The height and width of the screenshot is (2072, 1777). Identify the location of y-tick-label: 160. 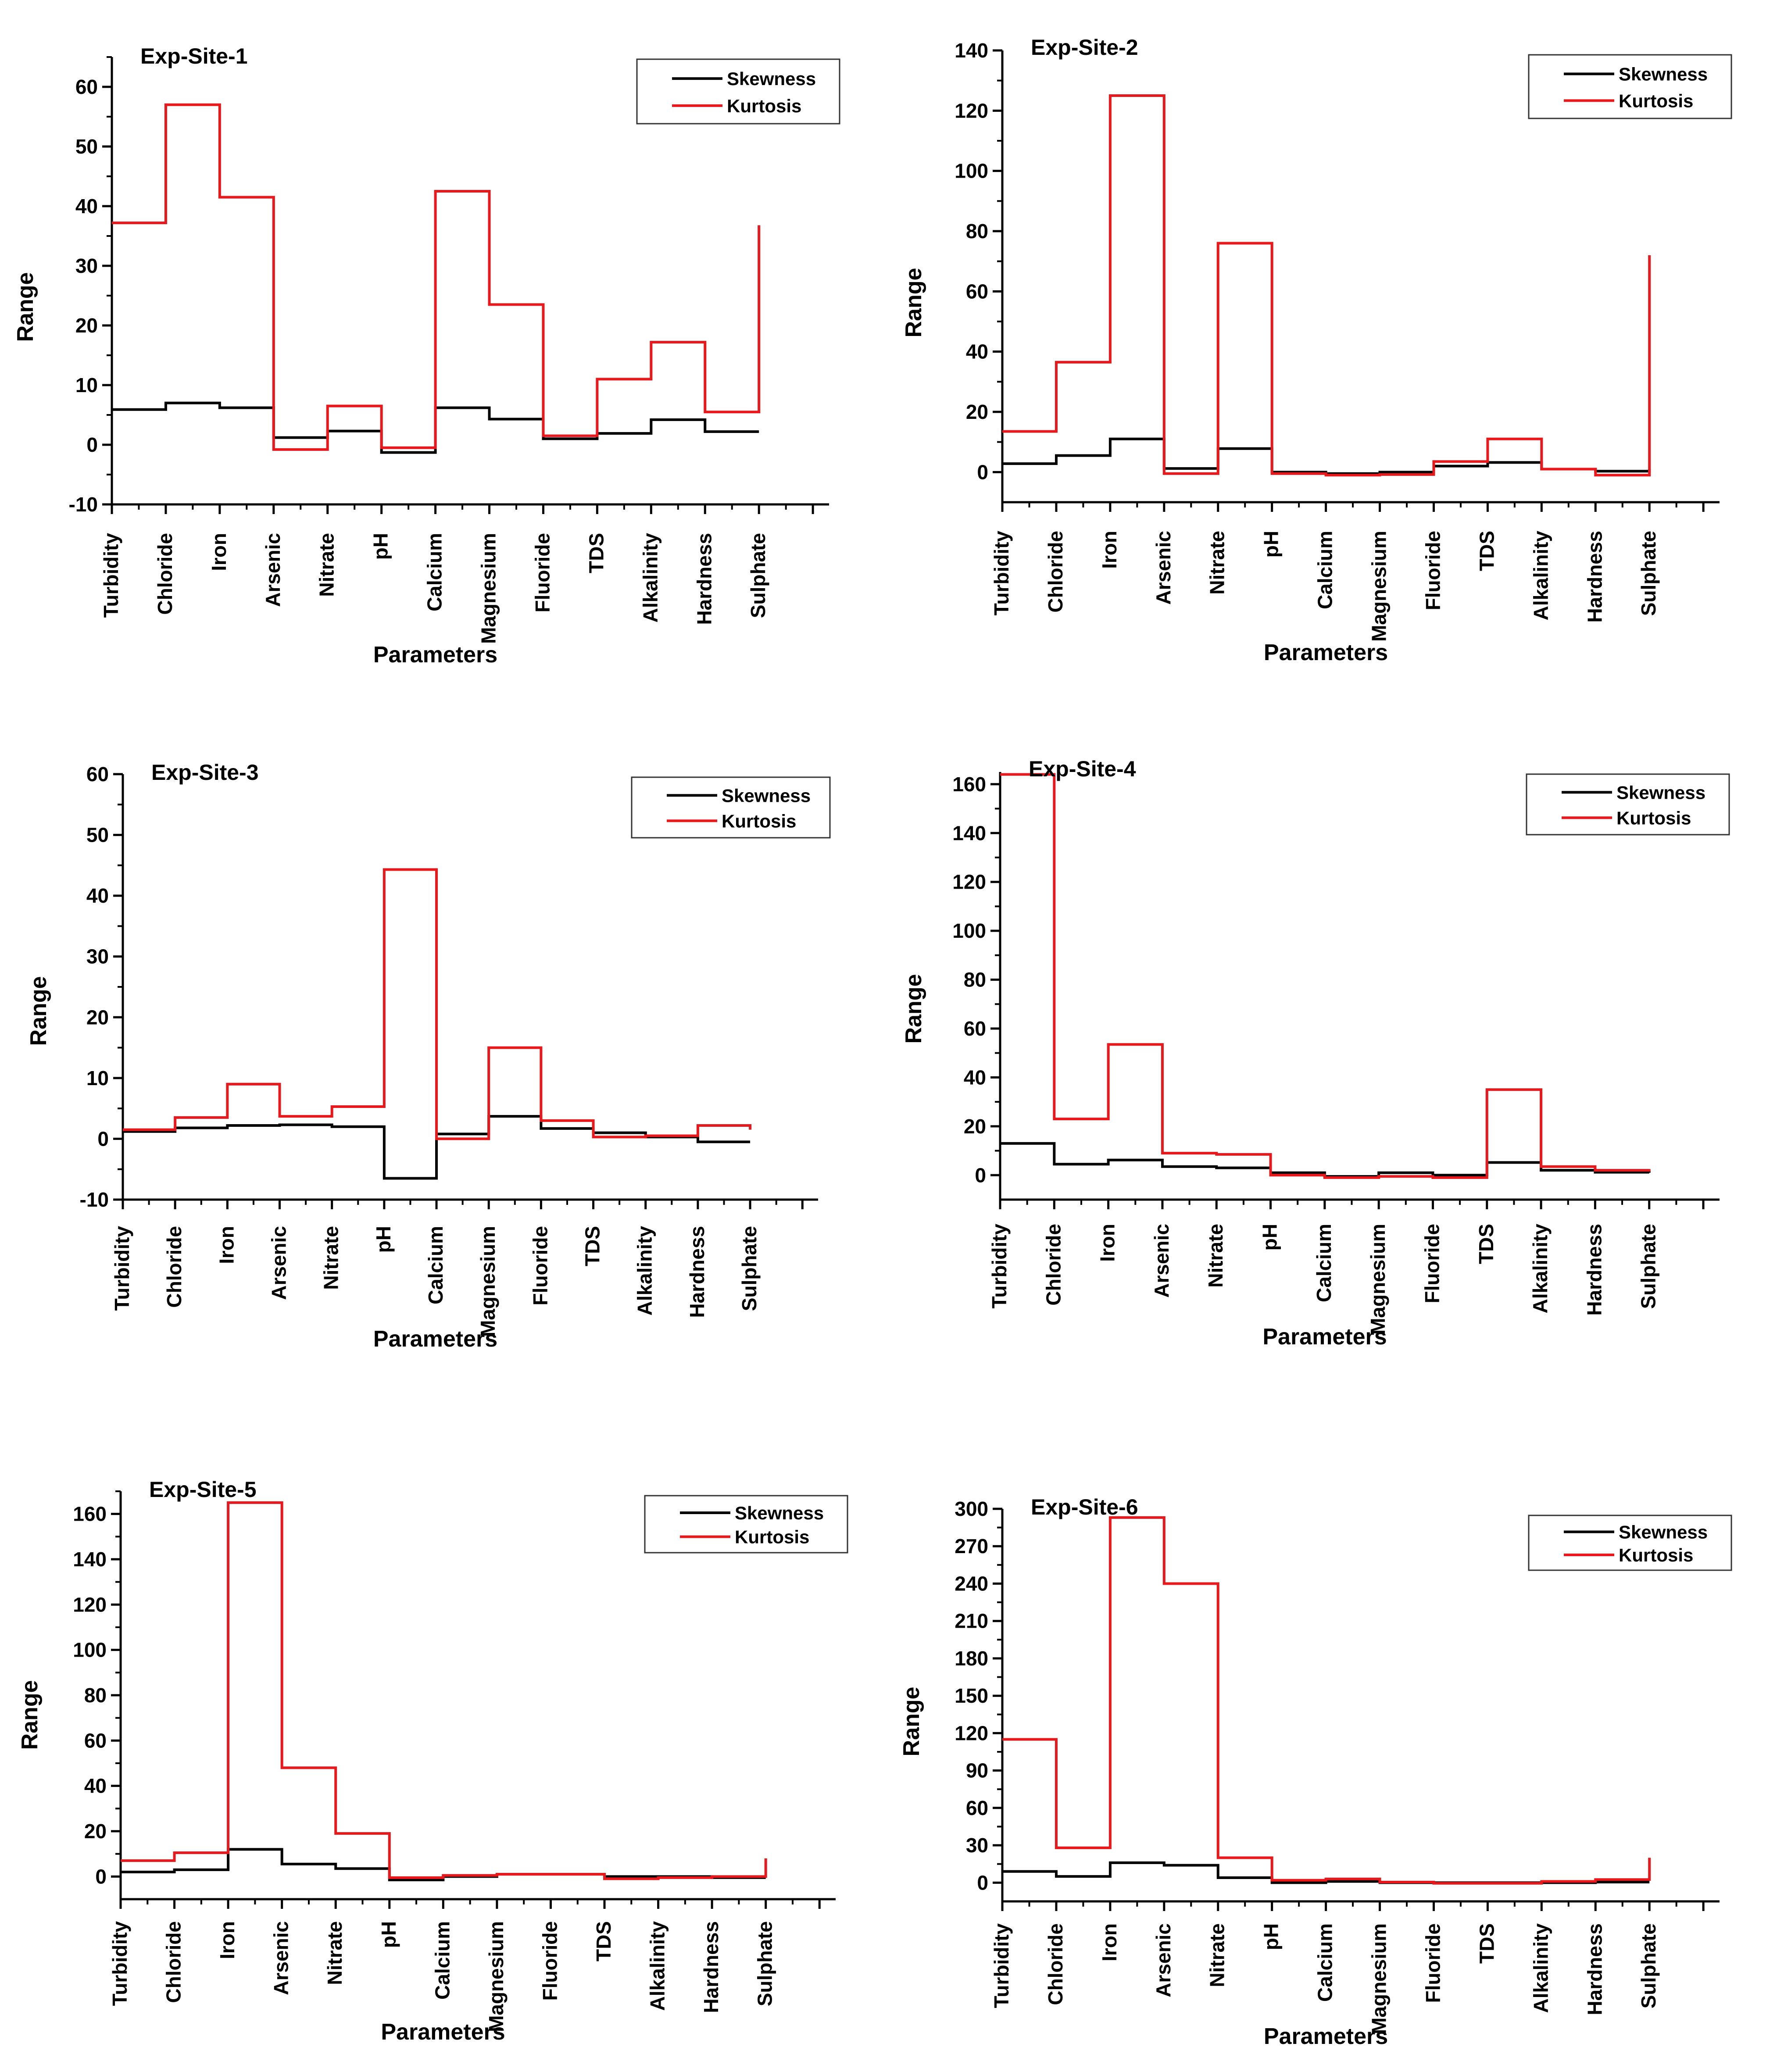
(90, 1514).